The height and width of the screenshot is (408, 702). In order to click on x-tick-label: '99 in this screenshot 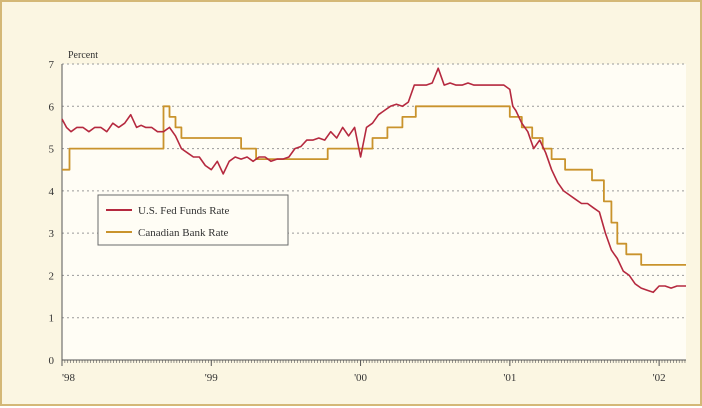, I will do `click(211, 378)`.